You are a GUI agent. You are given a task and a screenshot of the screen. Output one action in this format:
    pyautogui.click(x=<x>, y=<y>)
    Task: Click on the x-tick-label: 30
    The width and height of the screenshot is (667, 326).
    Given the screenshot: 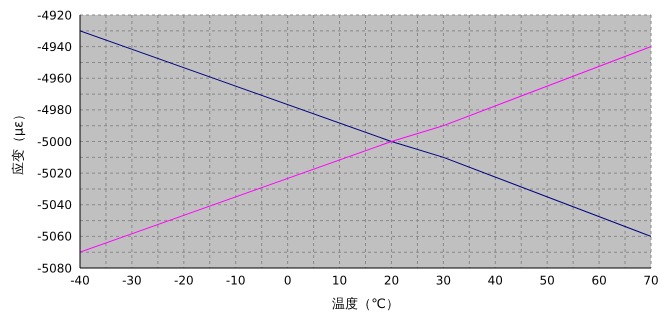 What is the action you would take?
    pyautogui.click(x=444, y=281)
    